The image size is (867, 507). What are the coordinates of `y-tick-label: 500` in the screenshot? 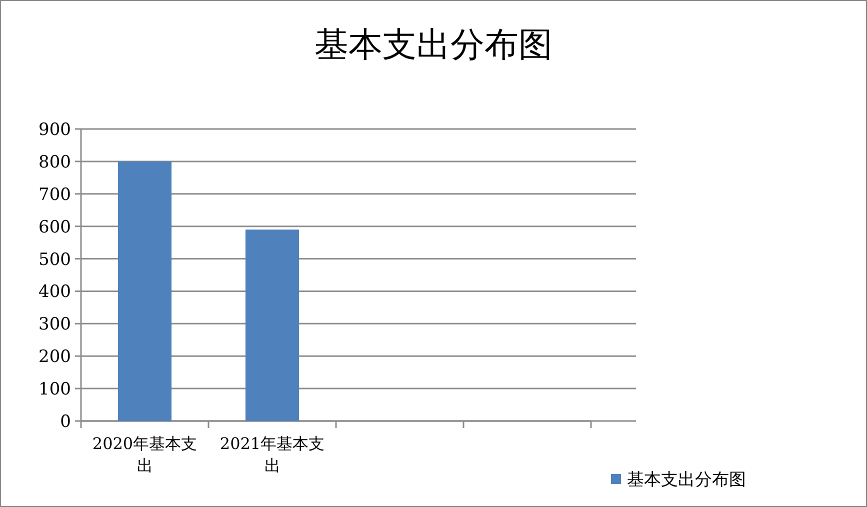 It's located at (54, 260).